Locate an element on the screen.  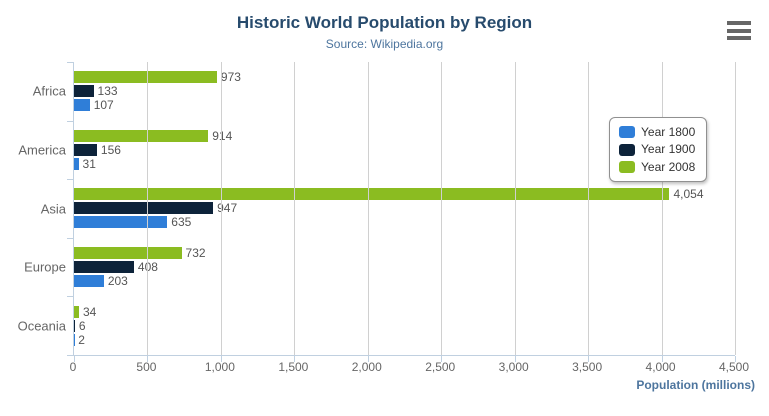
x-axis-tick-label: 4,000 is located at coordinates (660, 367).